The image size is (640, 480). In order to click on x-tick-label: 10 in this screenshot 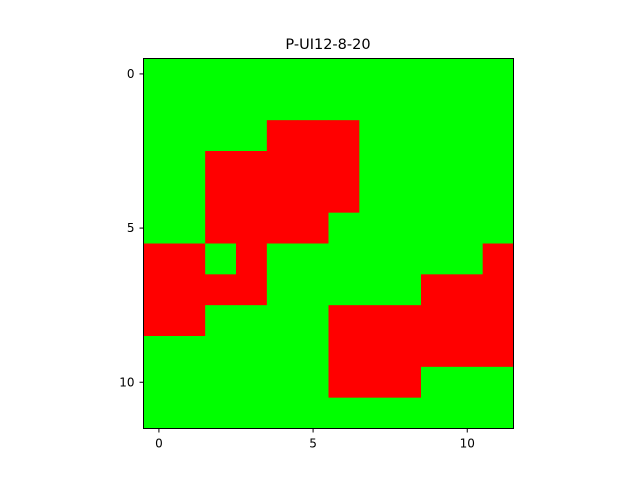, I will do `click(467, 444)`.